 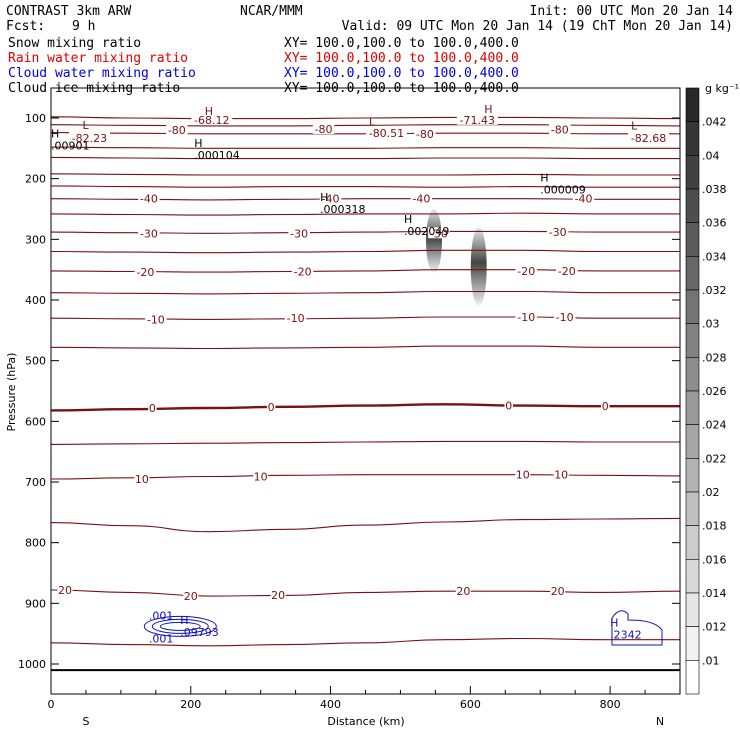 What do you see at coordinates (152, 408) in the screenshot?
I see `contour-label: 0` at bounding box center [152, 408].